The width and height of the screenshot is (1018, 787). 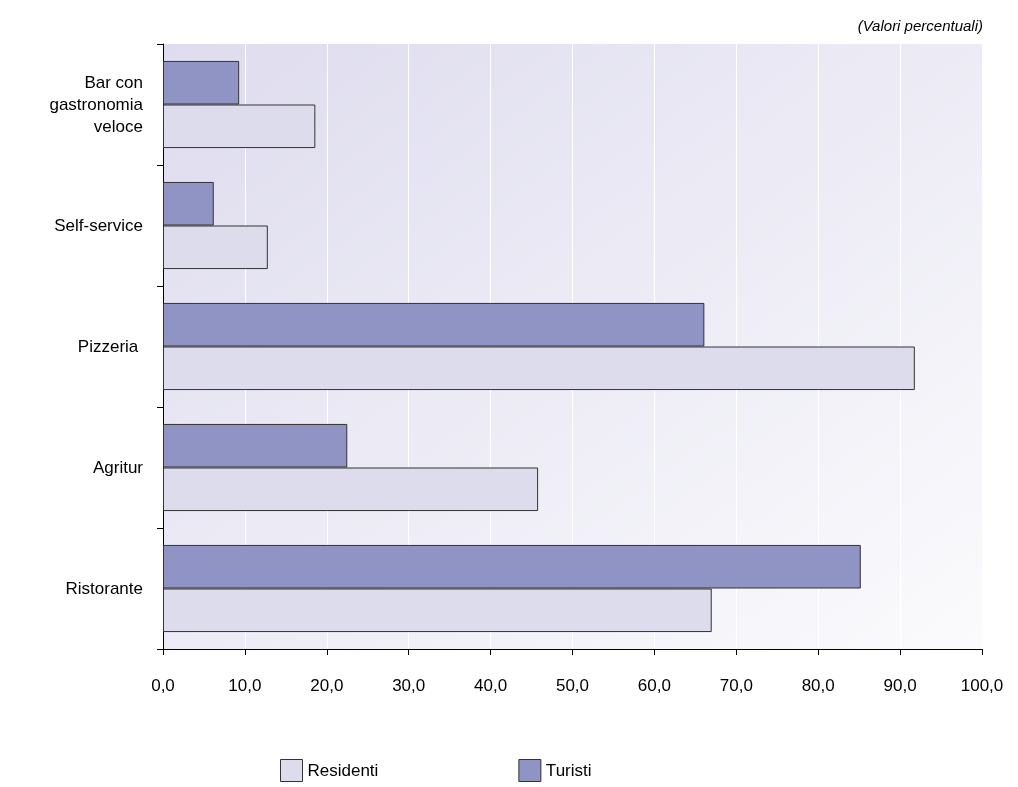 I want to click on legend-label: Residenti, so click(x=343, y=770).